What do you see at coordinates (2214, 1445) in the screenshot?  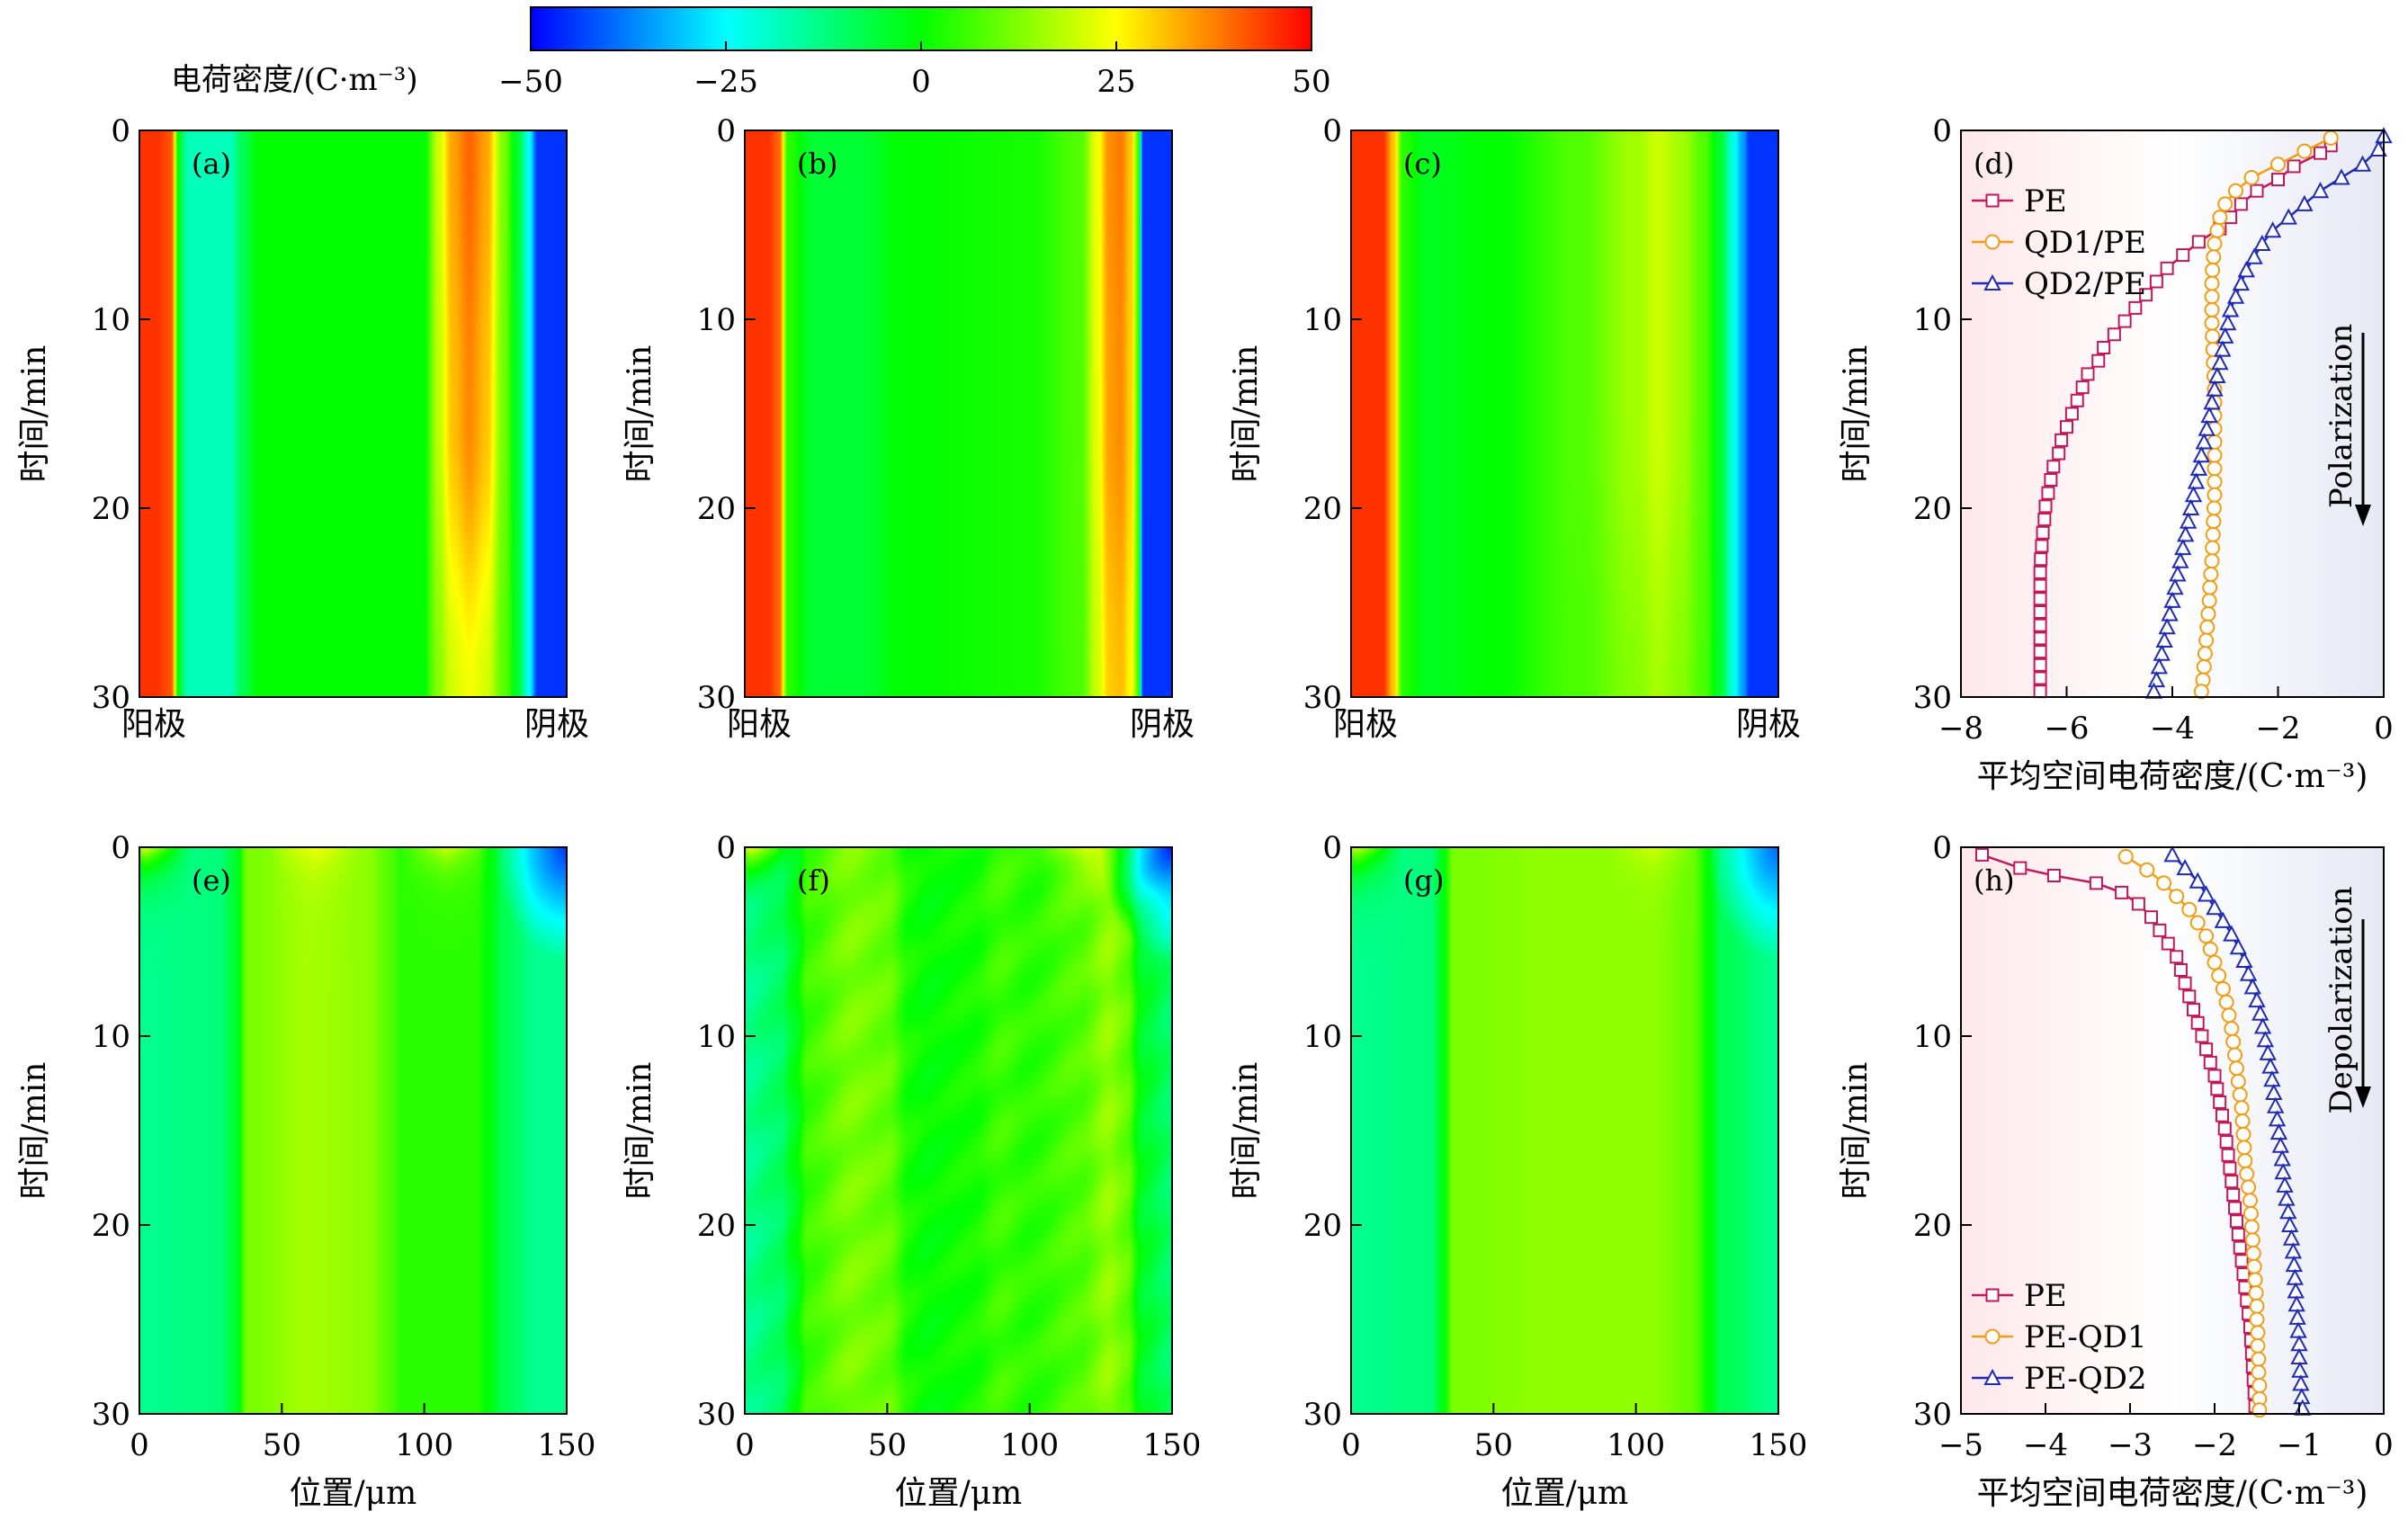 I see `x-tick-label: −2` at bounding box center [2214, 1445].